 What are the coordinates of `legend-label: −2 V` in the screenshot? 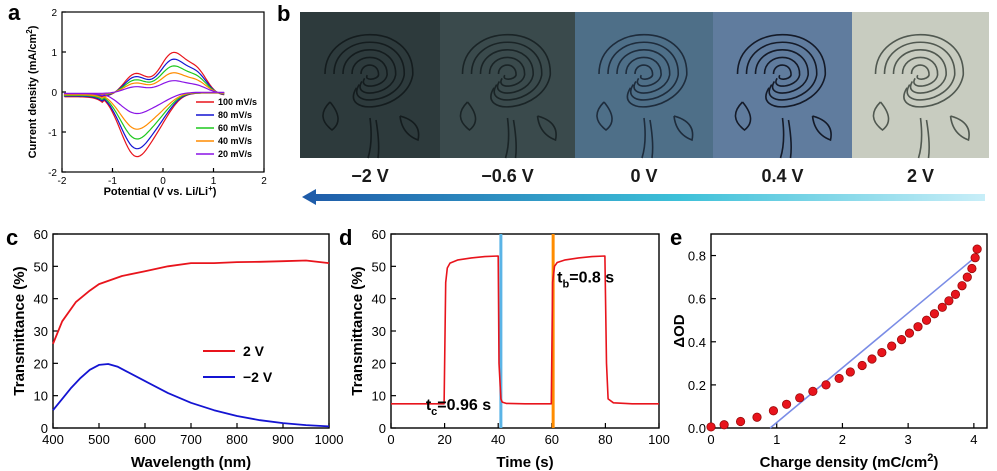 It's located at (258, 377).